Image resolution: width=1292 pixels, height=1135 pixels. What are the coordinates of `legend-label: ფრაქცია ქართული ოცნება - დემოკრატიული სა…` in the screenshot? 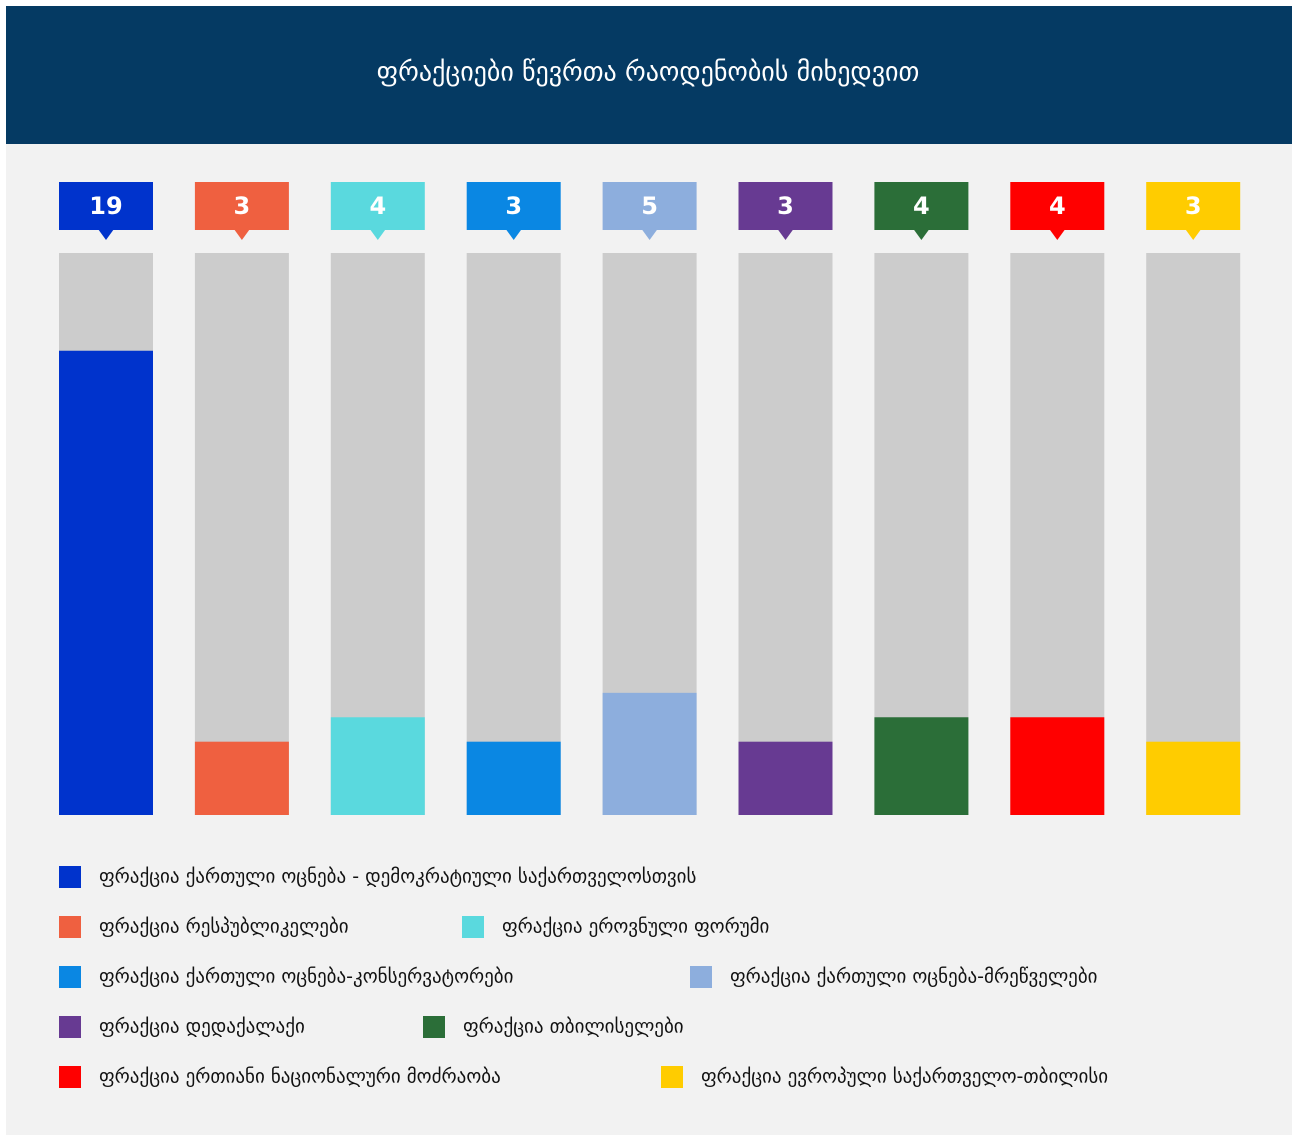 It's located at (397, 877).